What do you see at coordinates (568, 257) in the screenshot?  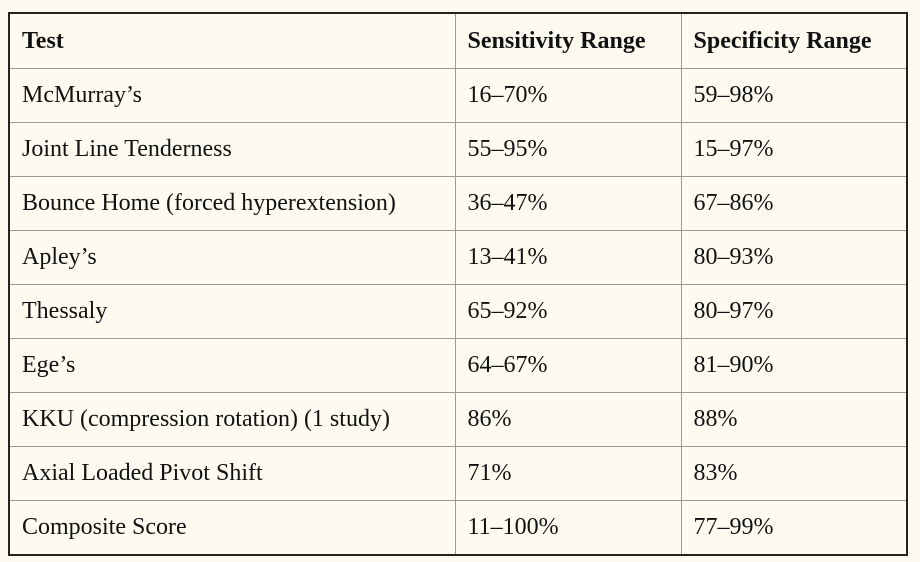 I see `sensitivity-cell: 13–41%` at bounding box center [568, 257].